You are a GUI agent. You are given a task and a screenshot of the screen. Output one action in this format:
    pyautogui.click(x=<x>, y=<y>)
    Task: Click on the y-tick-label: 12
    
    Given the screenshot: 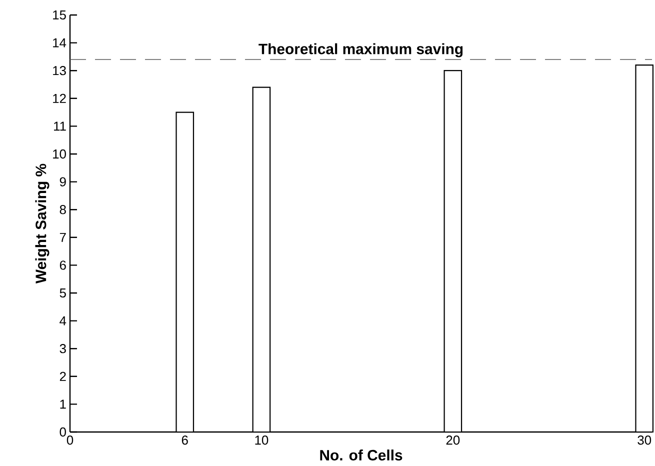 What is the action you would take?
    pyautogui.click(x=59, y=98)
    